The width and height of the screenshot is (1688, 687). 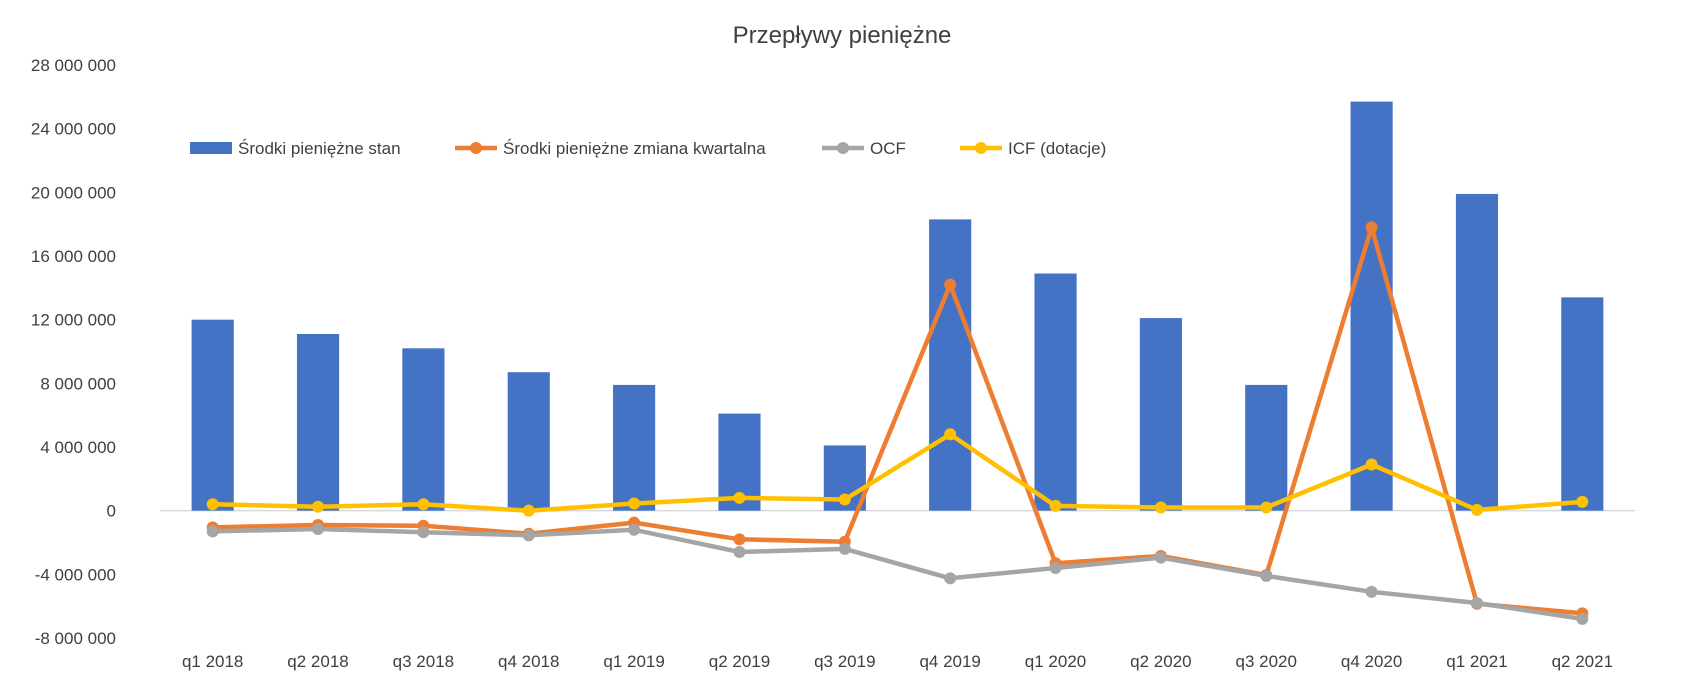 I want to click on y-tick-label: 20 000 000, so click(x=73, y=192).